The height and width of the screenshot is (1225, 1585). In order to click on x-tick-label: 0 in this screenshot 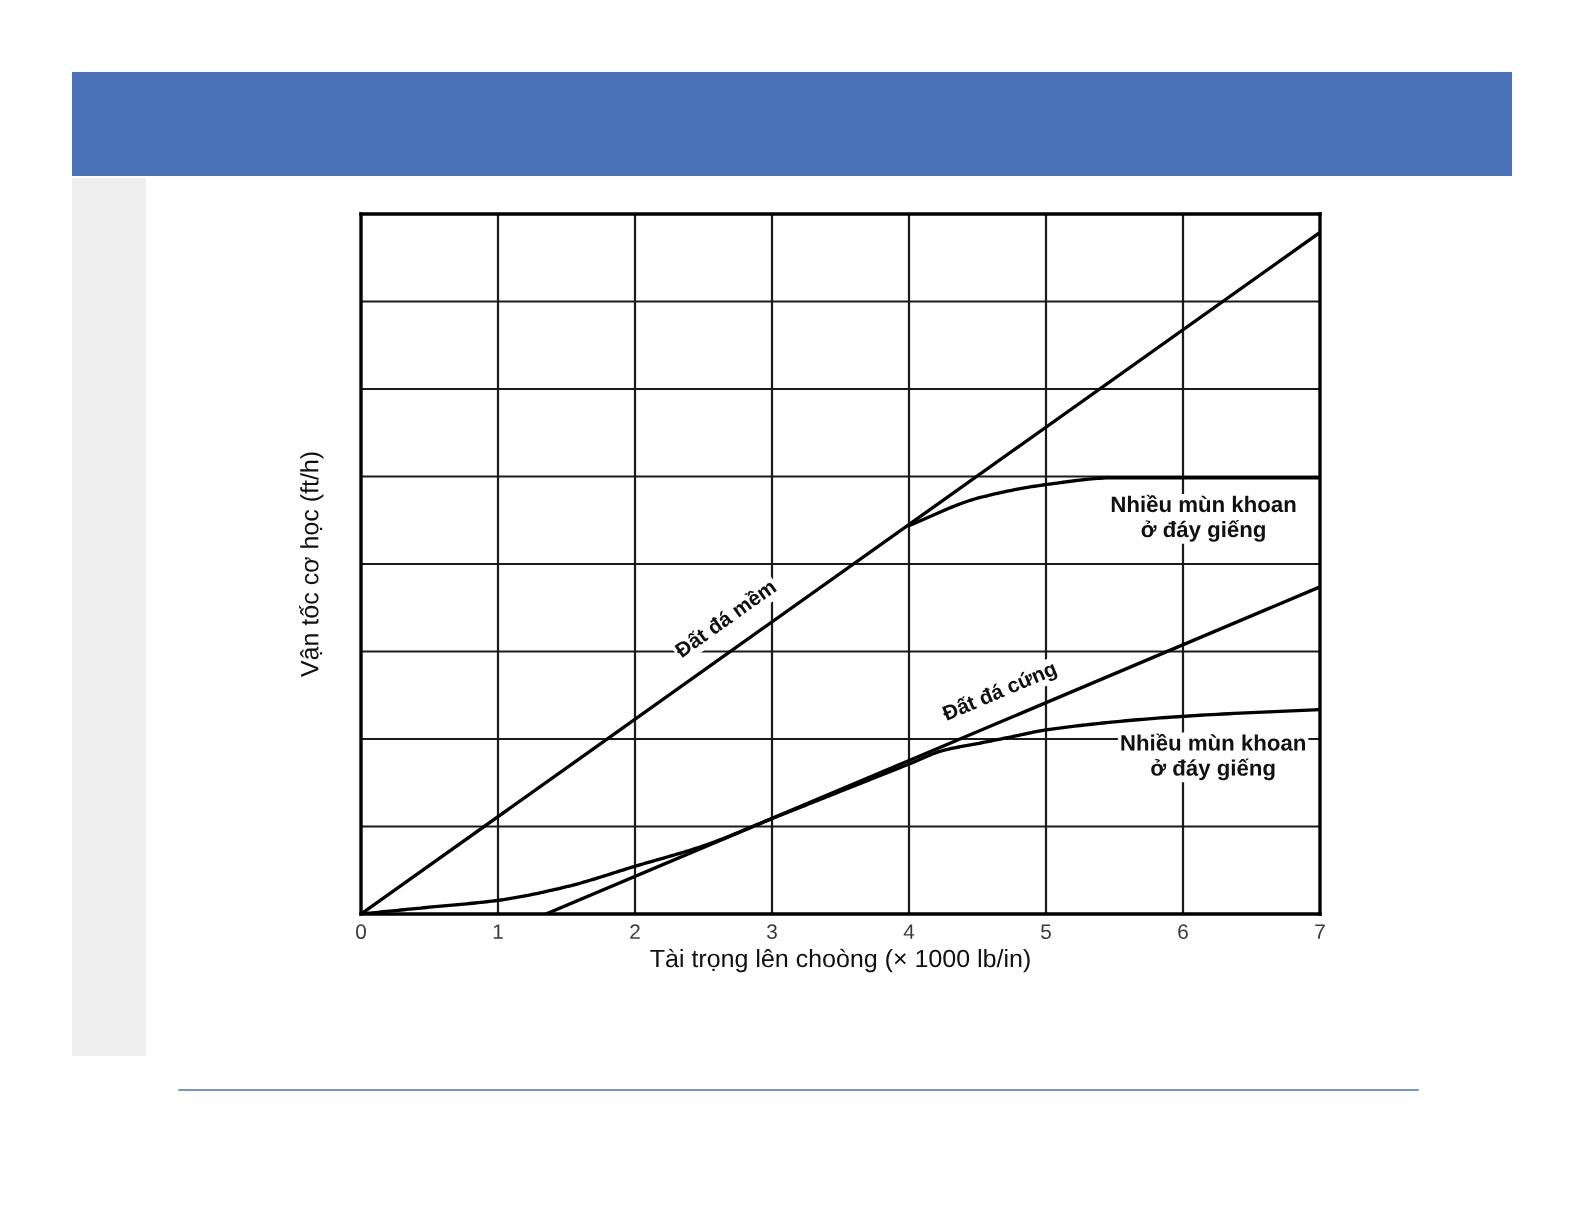, I will do `click(361, 932)`.